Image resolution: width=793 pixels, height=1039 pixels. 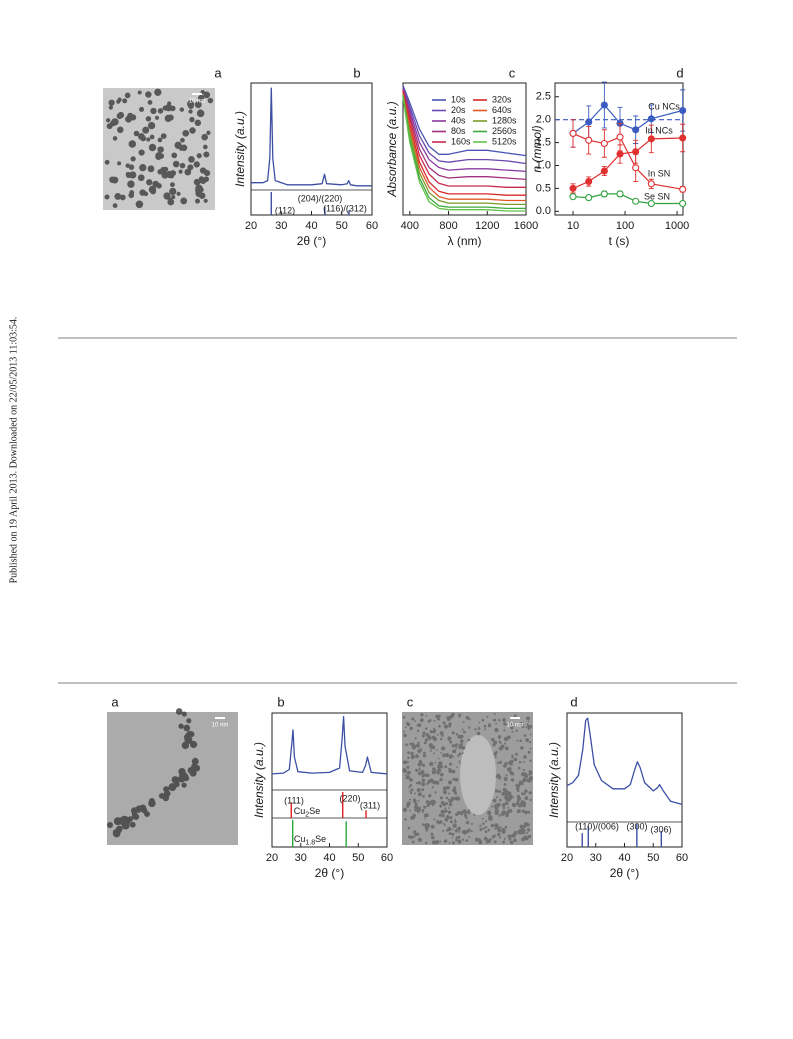 I want to click on panel-label: c, so click(x=410, y=701).